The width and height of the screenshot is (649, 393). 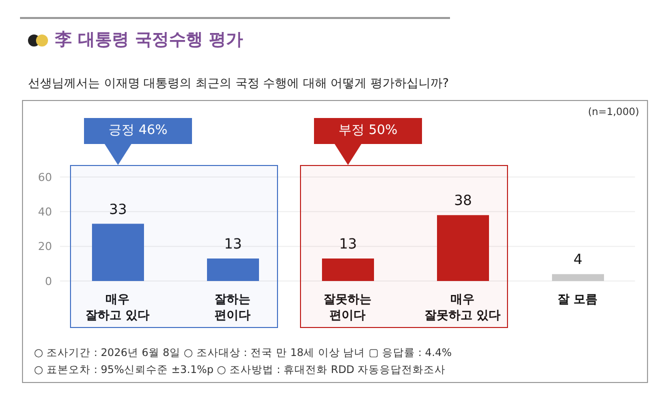 I want to click on y-tick-label: 20, so click(x=45, y=247).